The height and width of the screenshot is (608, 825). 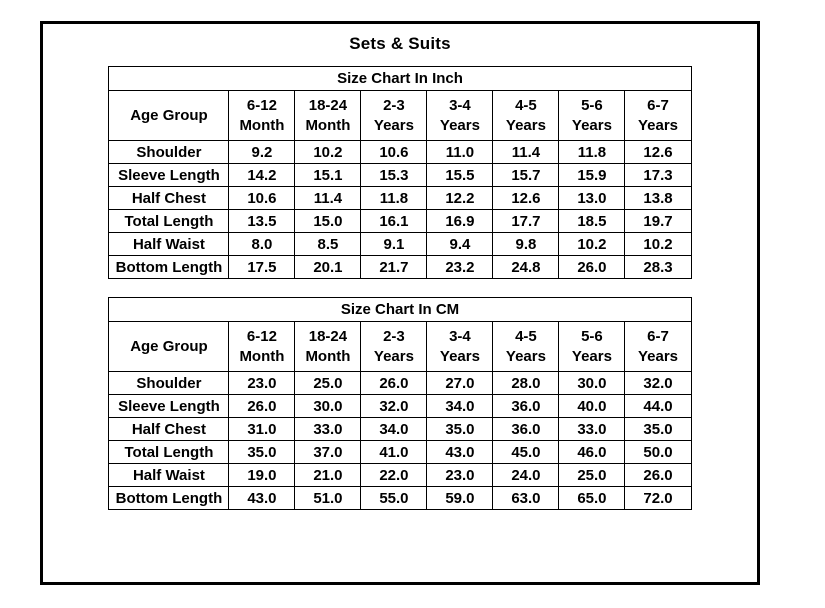 I want to click on measurement-value: 27.0, so click(x=460, y=383).